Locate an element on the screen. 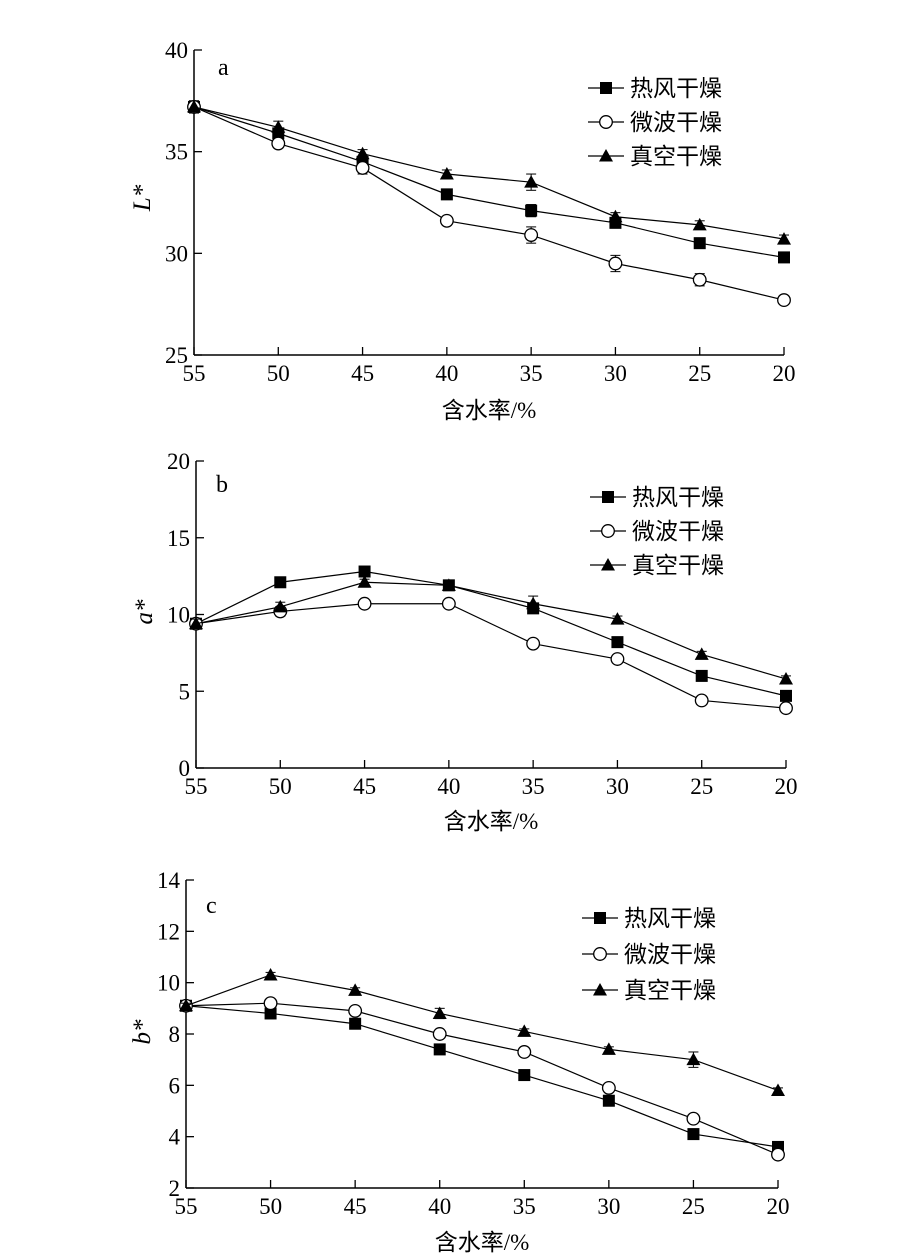 Image resolution: width=913 pixels, height=1260 pixels. panel-label: b is located at coordinates (222, 485).